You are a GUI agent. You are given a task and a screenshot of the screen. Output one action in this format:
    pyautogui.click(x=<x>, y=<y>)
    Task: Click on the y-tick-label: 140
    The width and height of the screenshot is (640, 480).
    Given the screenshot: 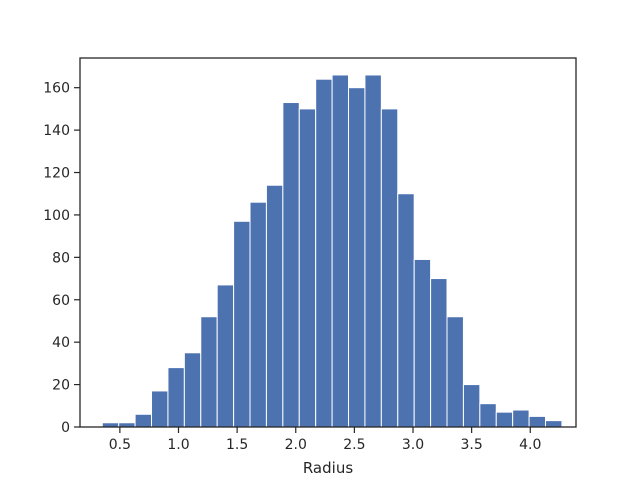 What is the action you would take?
    pyautogui.click(x=56, y=131)
    